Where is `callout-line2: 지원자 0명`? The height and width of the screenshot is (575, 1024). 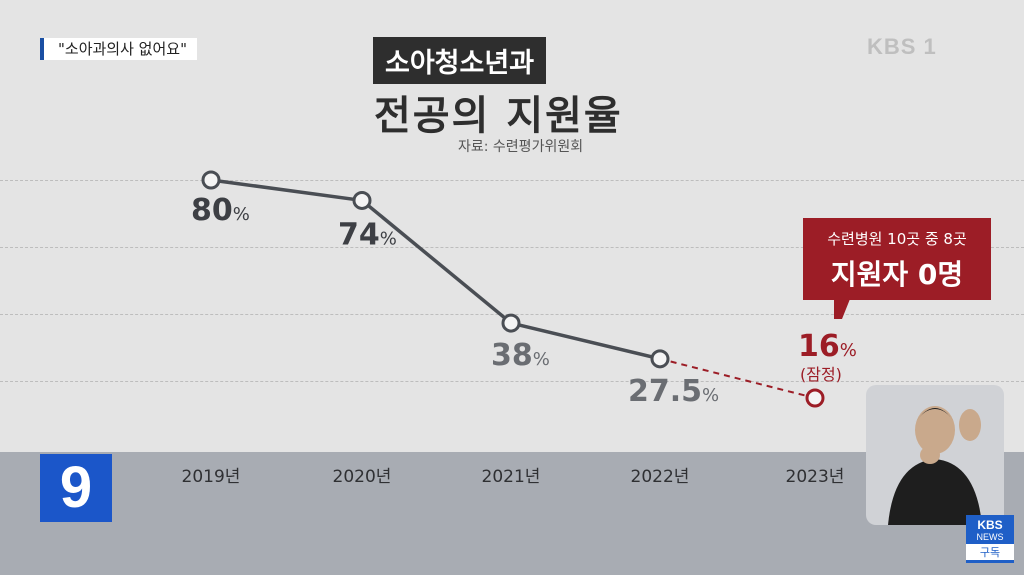 callout-line2: 지원자 0명 is located at coordinates (897, 274).